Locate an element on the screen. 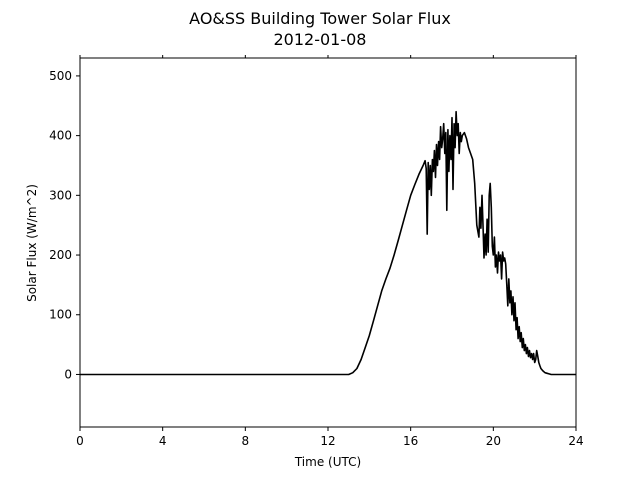 This screenshot has width=640, height=480. chart-subtitle: 2012-01-08 is located at coordinates (320, 39).